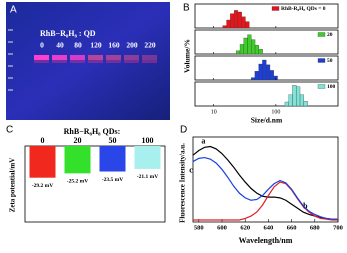 Image resolution: width=347 pixels, height=253 pixels. Describe the element at coordinates (78, 140) in the screenshot. I see `category-label: 20` at that location.